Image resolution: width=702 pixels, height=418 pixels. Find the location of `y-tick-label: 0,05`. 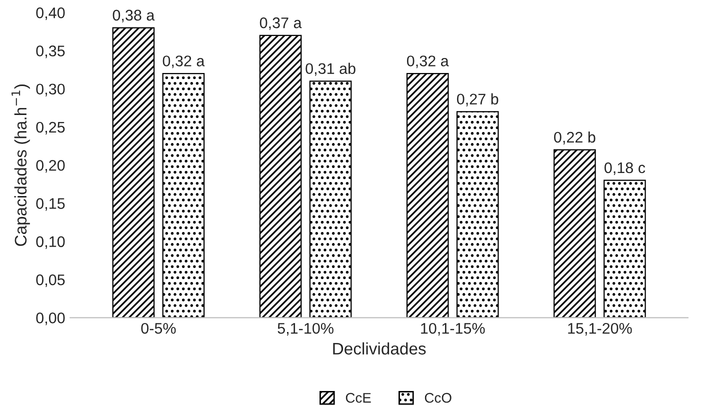

y-tick-label: 0,05 is located at coordinates (50, 281).